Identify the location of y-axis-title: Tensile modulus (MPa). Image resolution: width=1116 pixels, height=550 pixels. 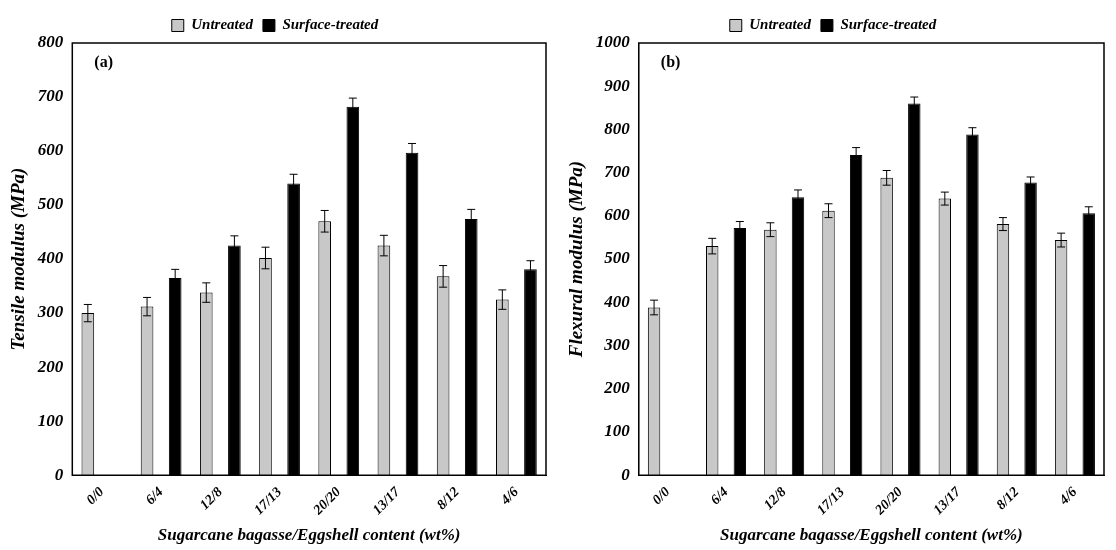
(18, 259).